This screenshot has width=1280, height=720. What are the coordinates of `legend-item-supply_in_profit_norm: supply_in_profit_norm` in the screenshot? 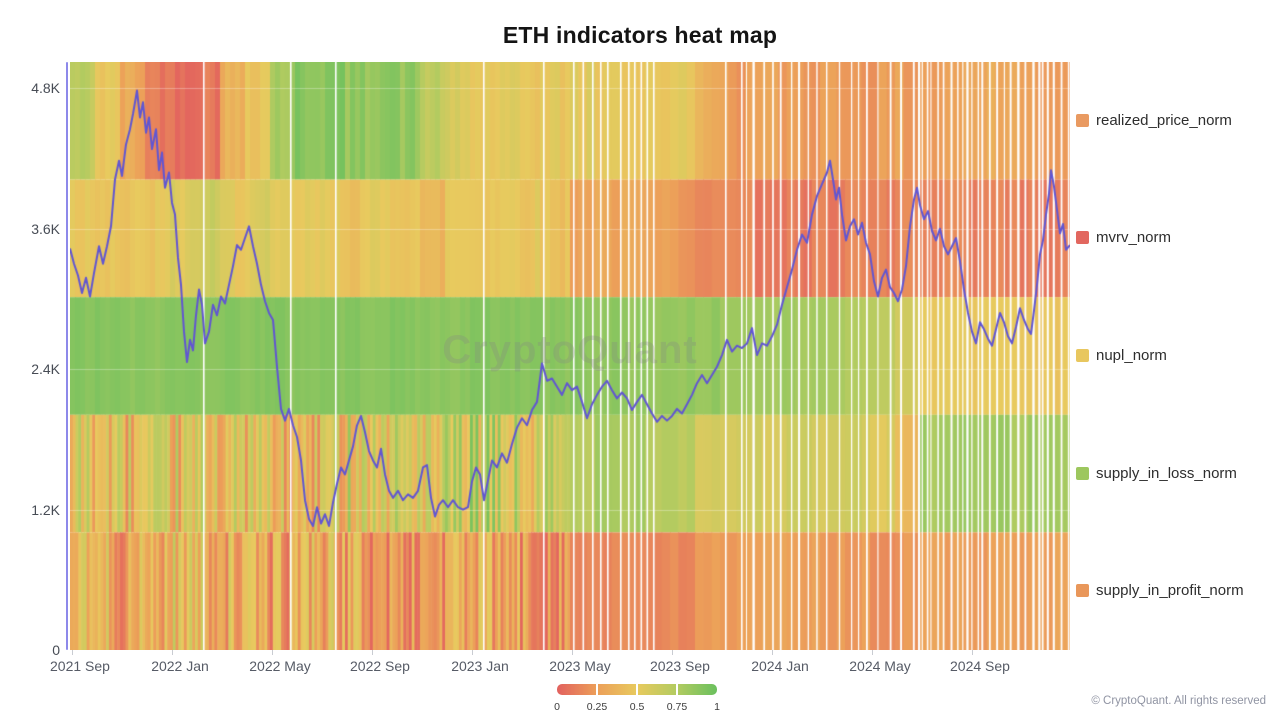 It's located at (1160, 590).